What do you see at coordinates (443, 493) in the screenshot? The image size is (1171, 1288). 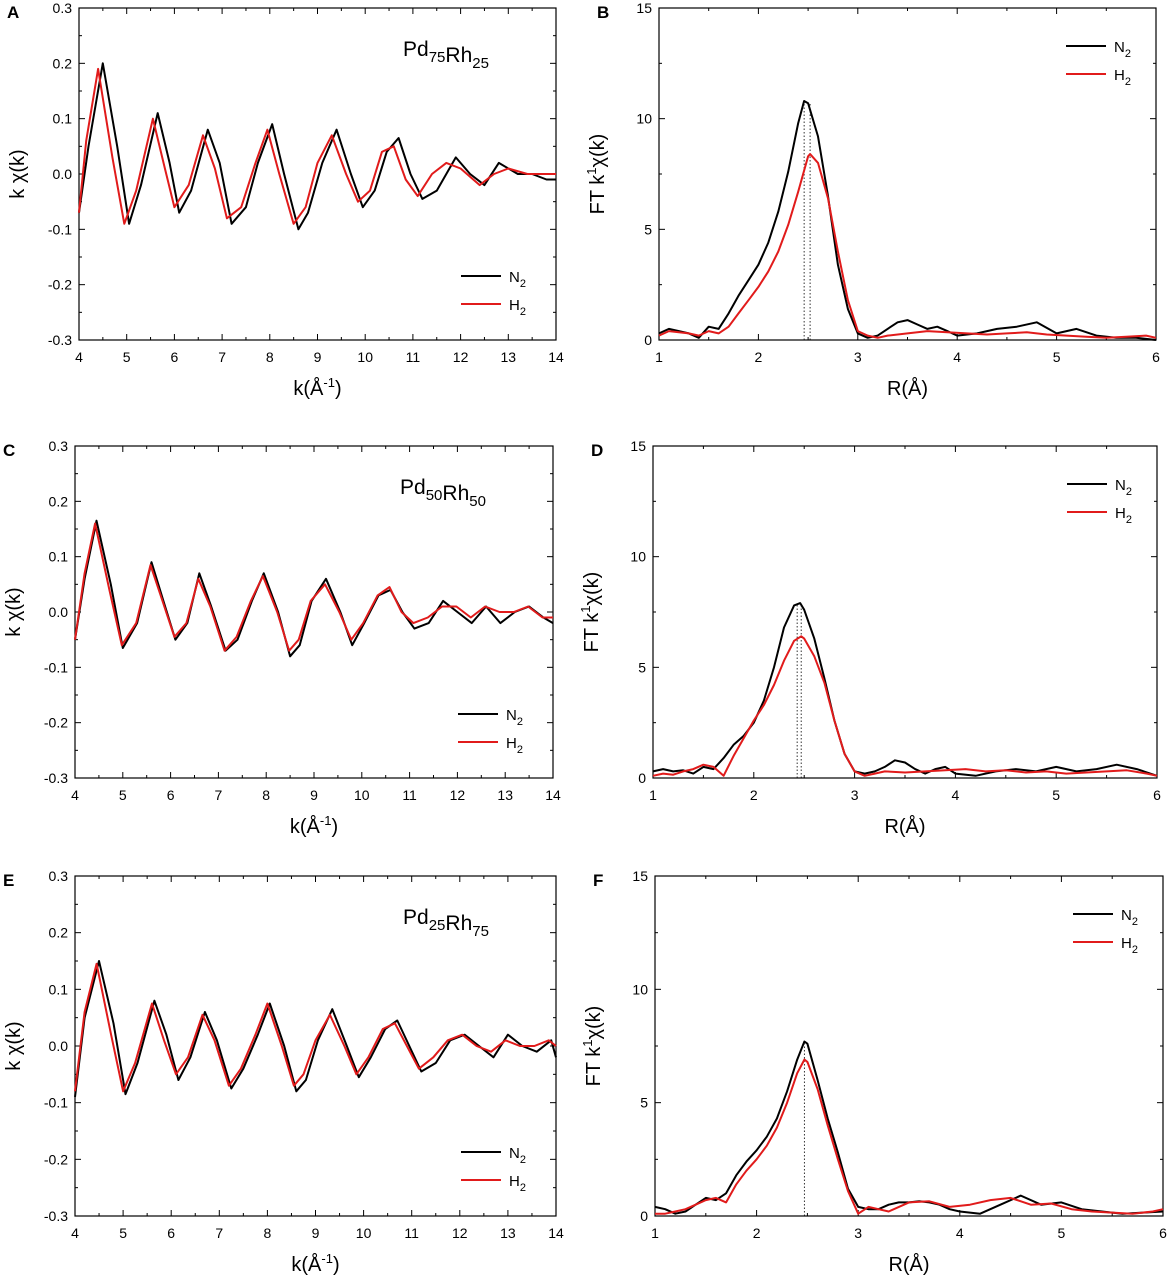 I see `sample-label: Pd50Rh50` at bounding box center [443, 493].